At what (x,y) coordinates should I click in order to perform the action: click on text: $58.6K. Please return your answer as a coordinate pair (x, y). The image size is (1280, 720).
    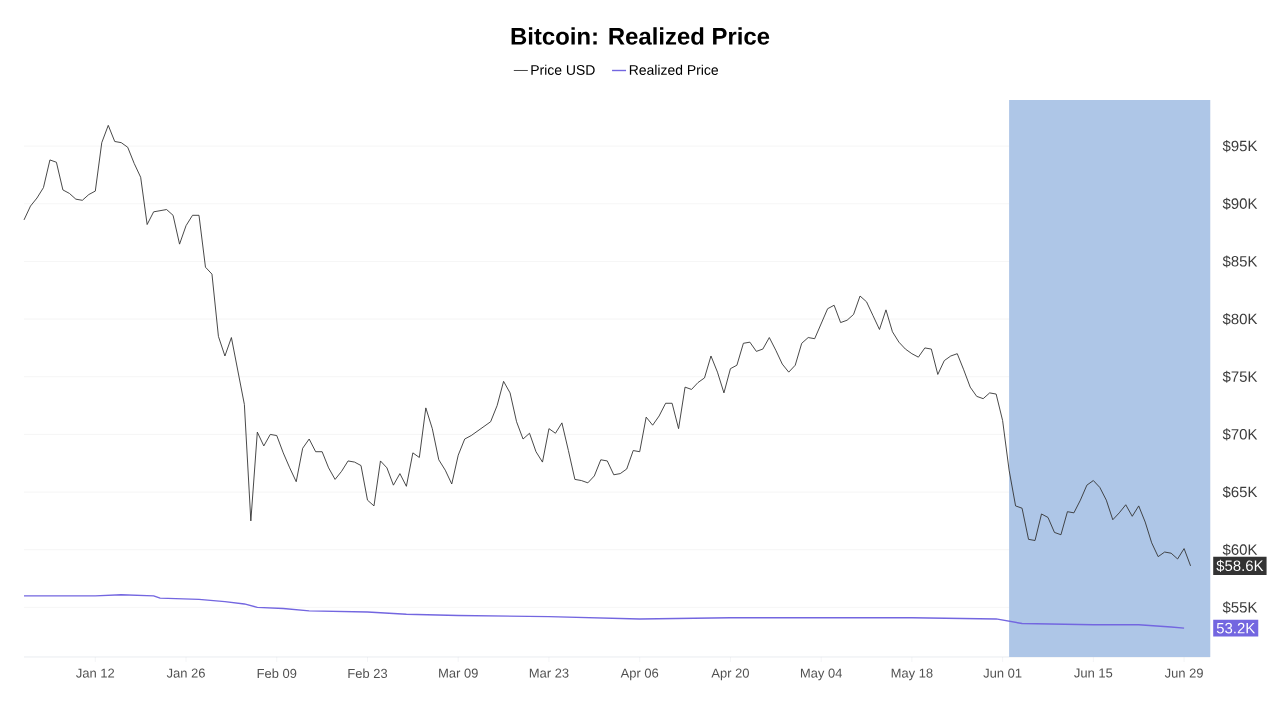
    Looking at the image, I should click on (1240, 565).